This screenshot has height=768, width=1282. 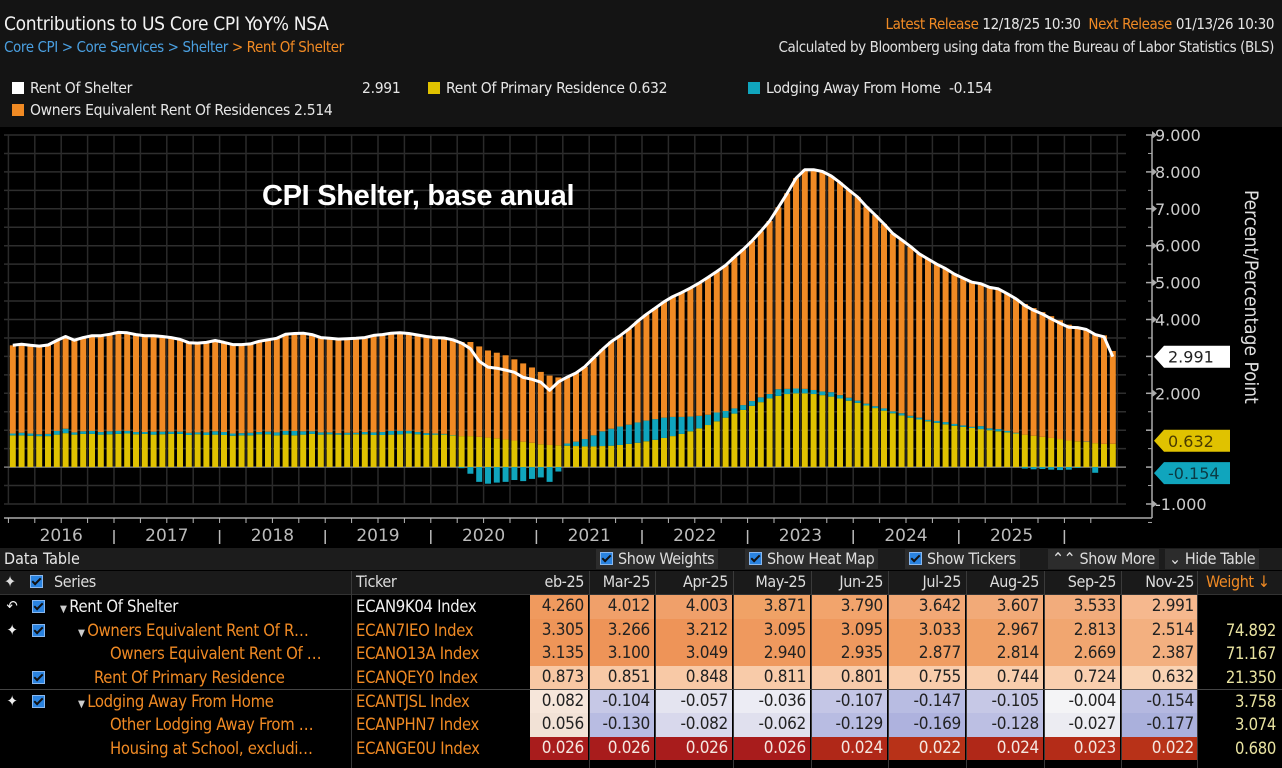 What do you see at coordinates (657, 559) in the screenshot?
I see `show-weights-toggle: Show Weights` at bounding box center [657, 559].